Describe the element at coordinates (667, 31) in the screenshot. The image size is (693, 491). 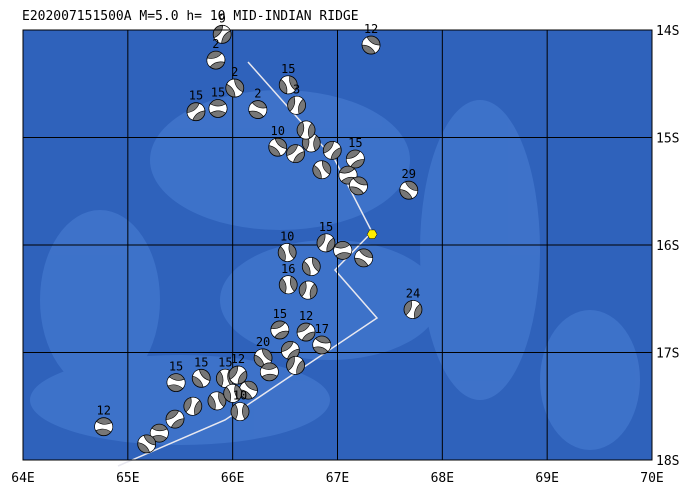
I see `y-tick-label: 14S` at that location.